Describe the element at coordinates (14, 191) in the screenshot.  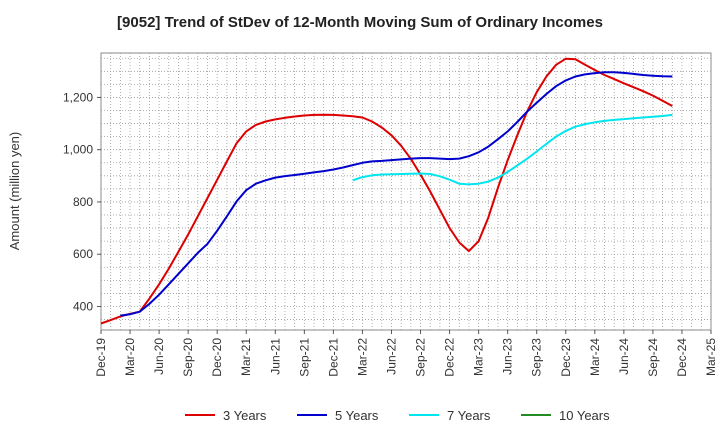
I see `y-axis-label: Amount (million yen)` at that location.